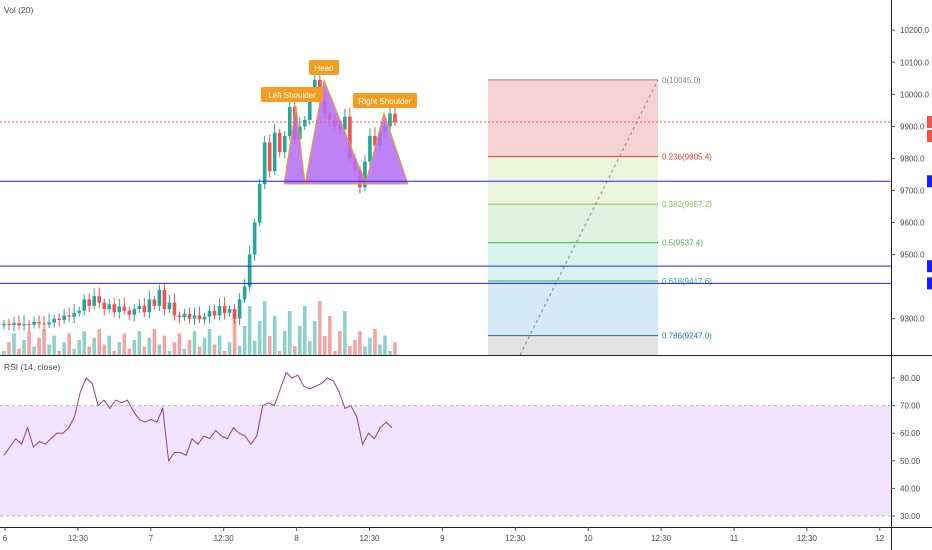 This screenshot has width=932, height=550. Describe the element at coordinates (573, 345) in the screenshot. I see `fib-zone-bottom` at that location.